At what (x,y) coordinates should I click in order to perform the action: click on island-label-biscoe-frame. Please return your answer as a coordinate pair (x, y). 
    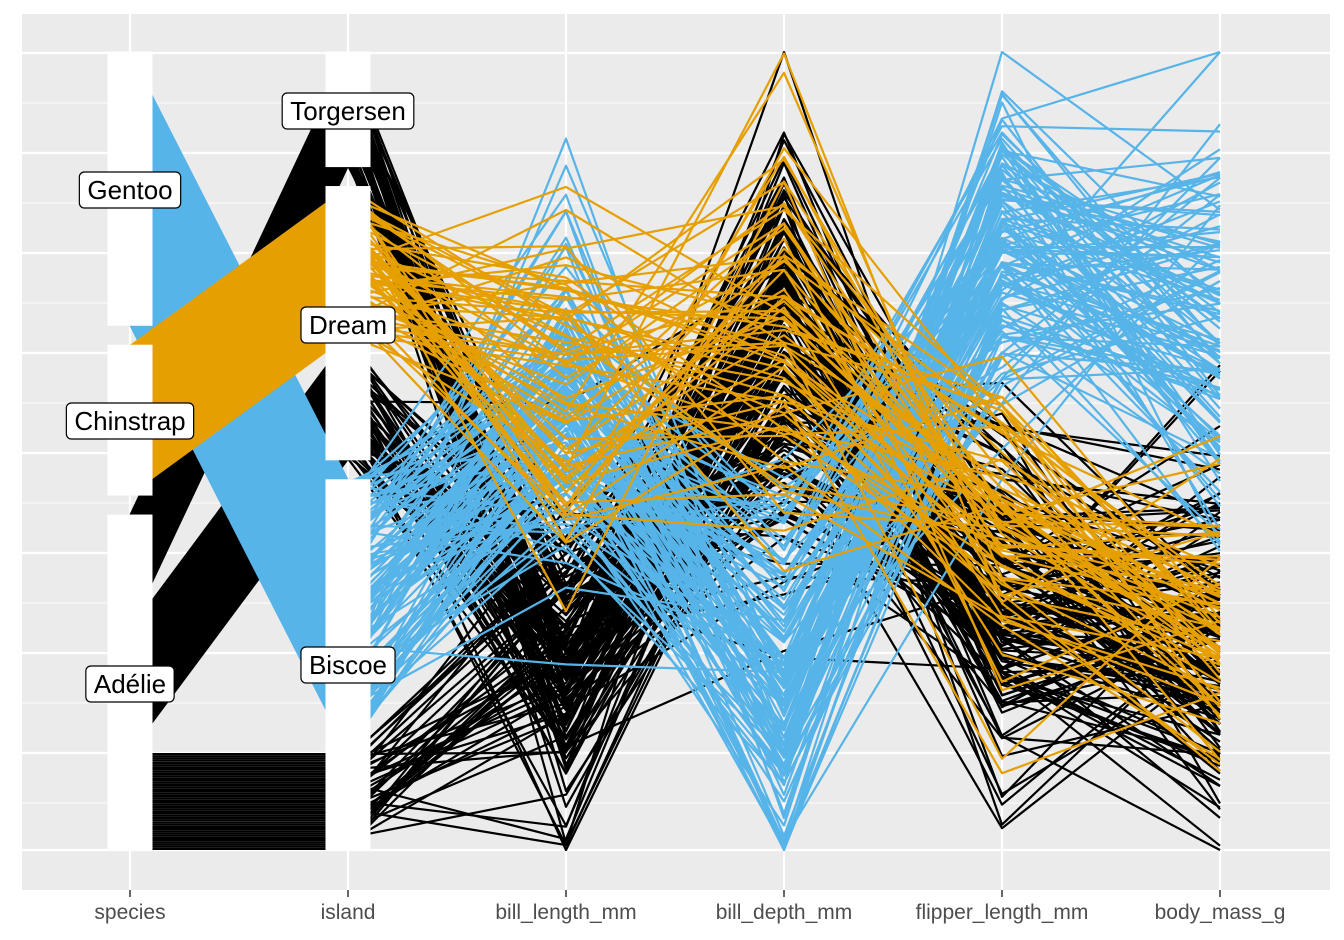
    Looking at the image, I should click on (348, 665).